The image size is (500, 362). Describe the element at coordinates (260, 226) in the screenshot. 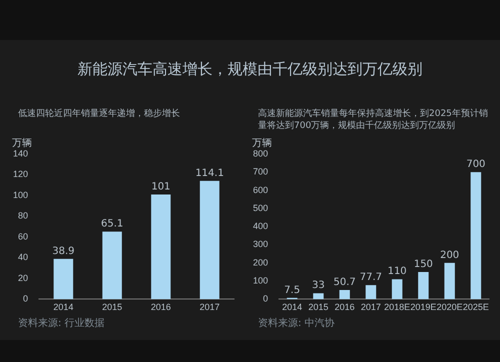

I see `y-tick-label: 400` at that location.